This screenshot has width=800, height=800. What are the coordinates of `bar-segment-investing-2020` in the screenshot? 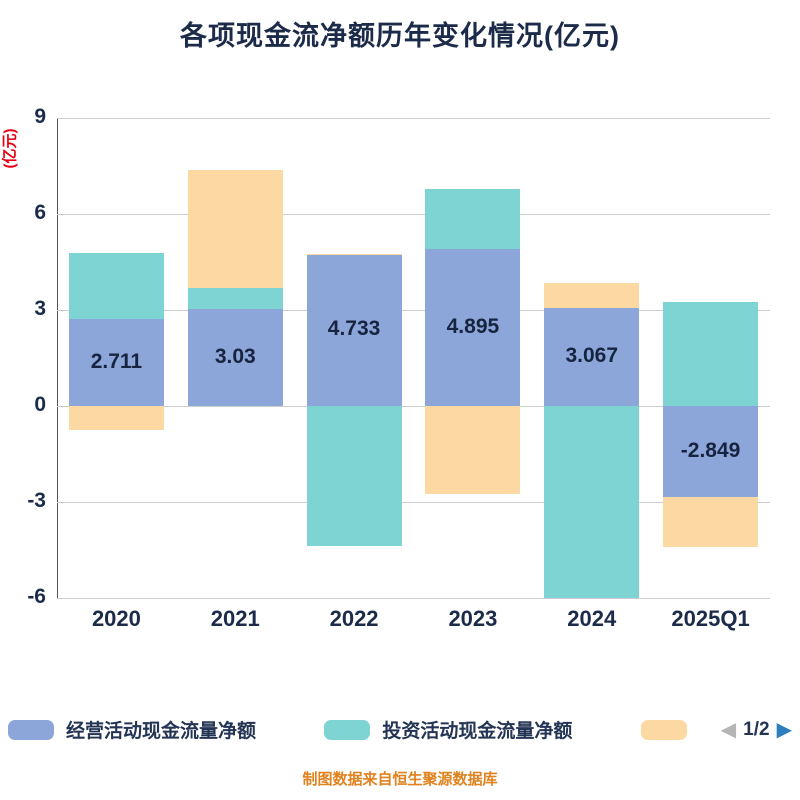 It's located at (116, 286).